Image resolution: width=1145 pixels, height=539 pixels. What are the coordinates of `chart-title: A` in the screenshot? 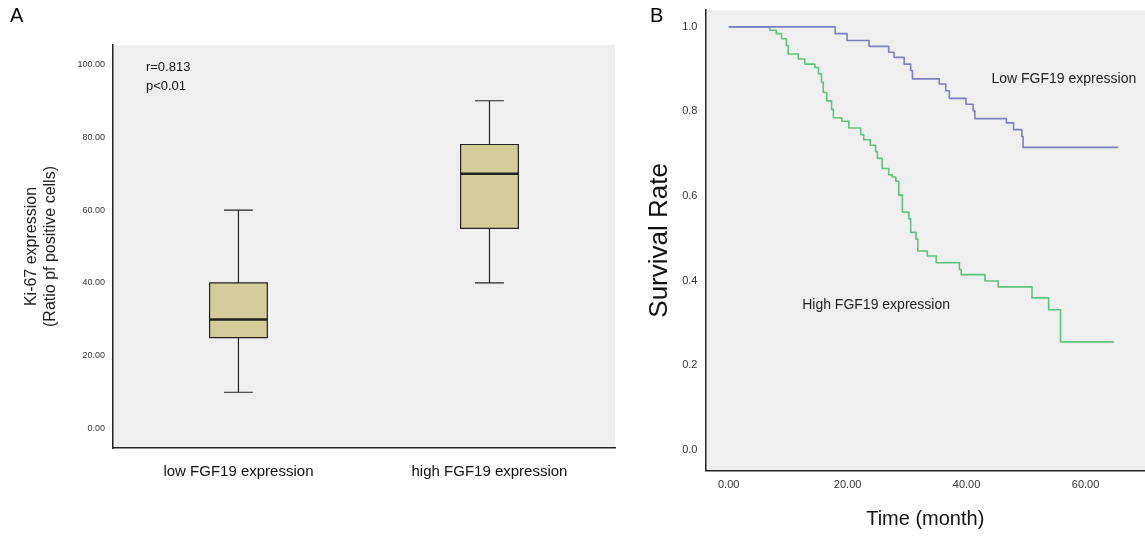 It's located at (17, 14).